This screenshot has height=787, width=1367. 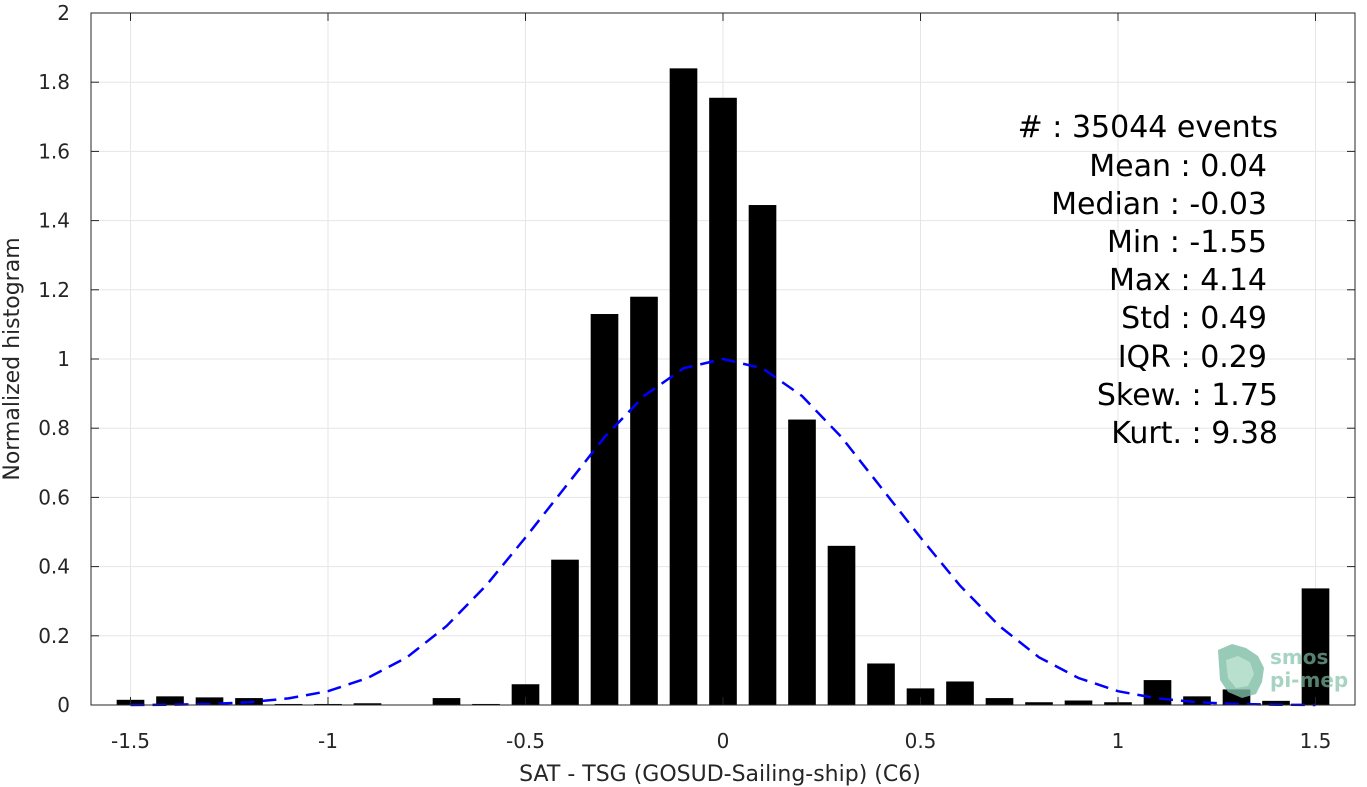 What do you see at coordinates (1118, 741) in the screenshot?
I see `x-tick-label: 1` at bounding box center [1118, 741].